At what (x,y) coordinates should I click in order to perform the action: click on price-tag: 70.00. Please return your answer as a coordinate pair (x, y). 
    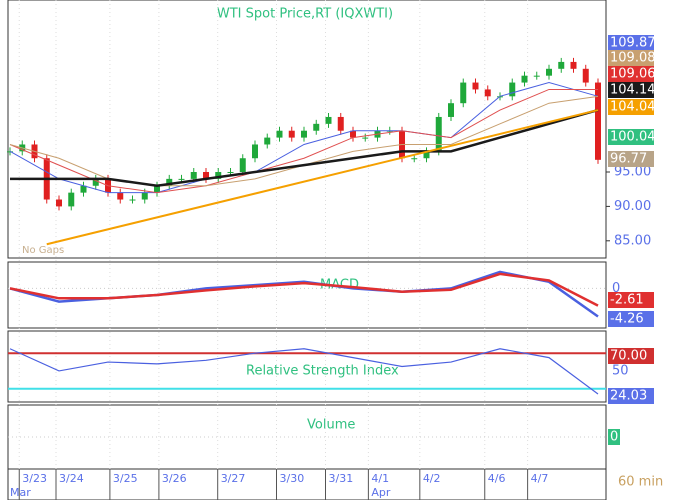
    Looking at the image, I should click on (628, 356).